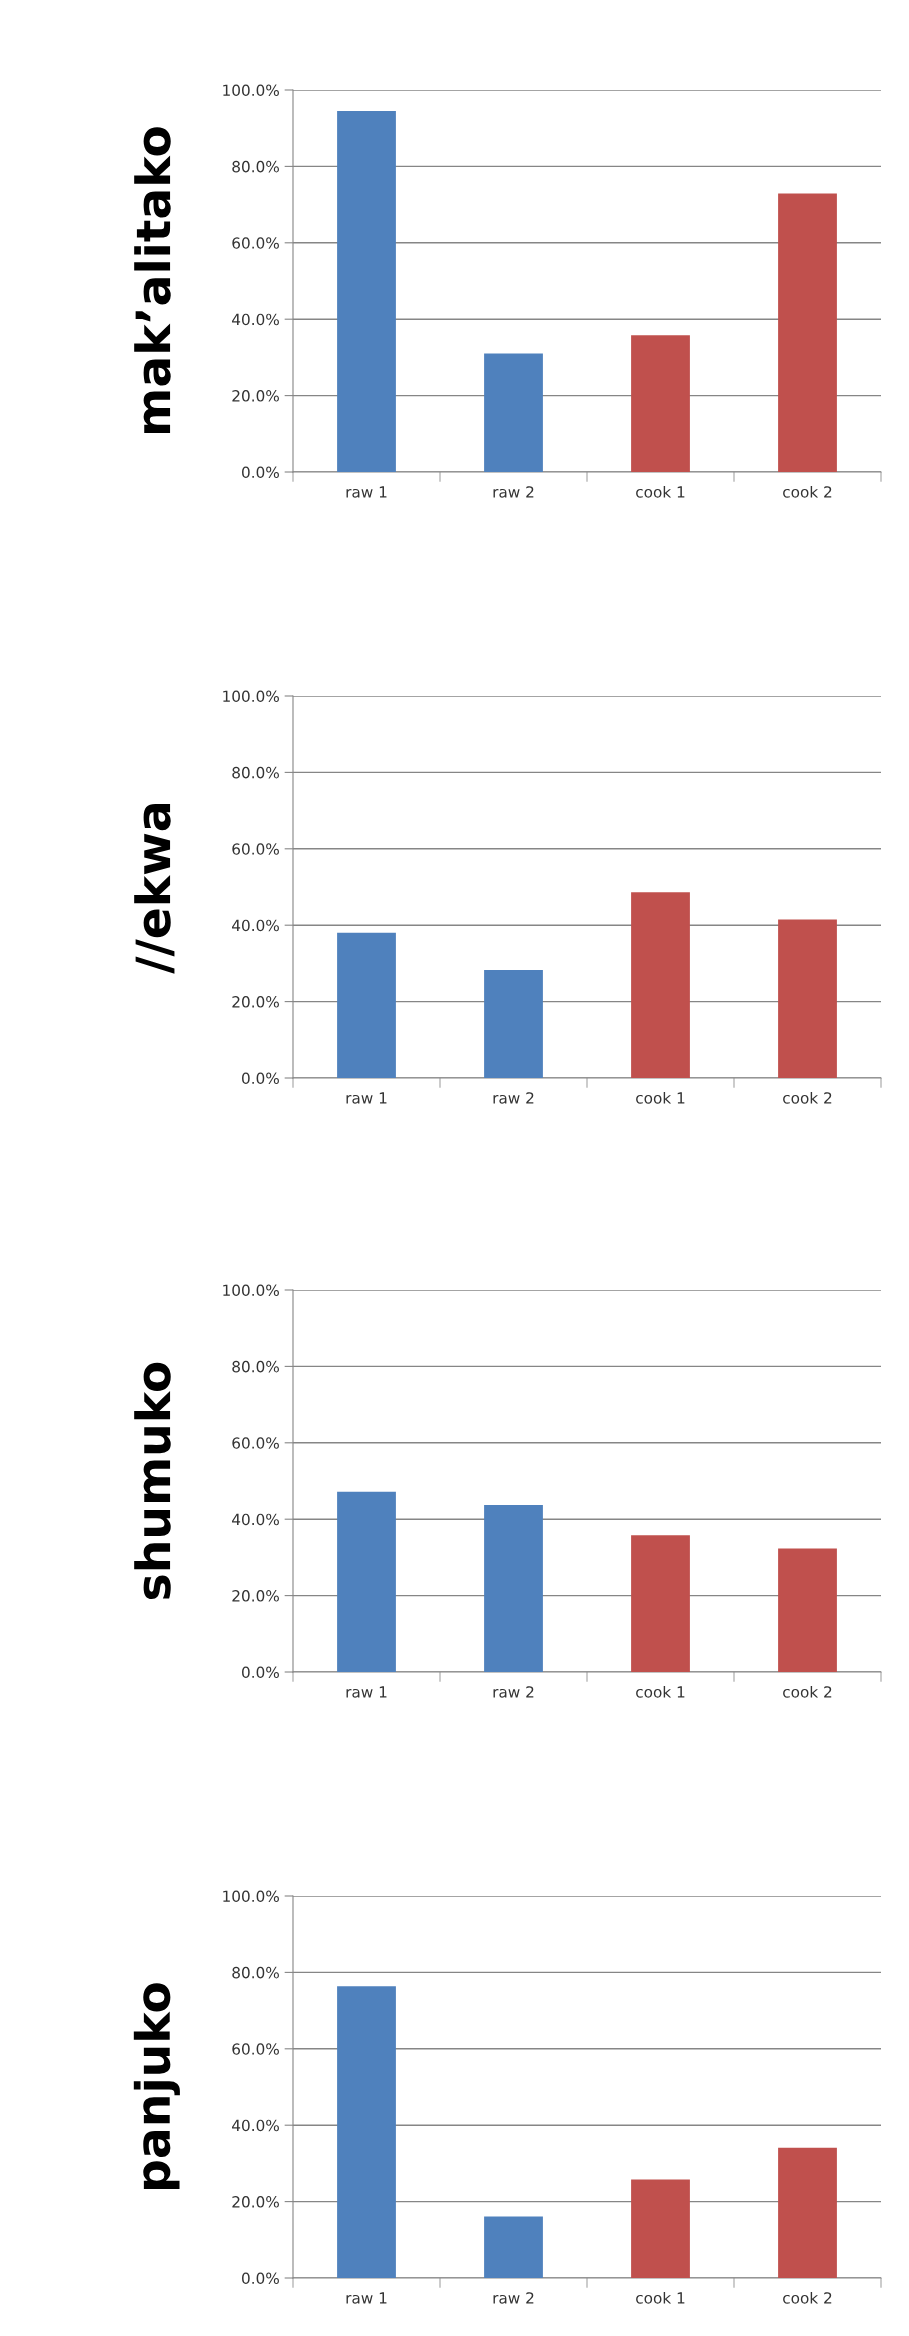 The image size is (909, 2336). I want to click on y-axis-title: //ekwa, so click(154, 889).